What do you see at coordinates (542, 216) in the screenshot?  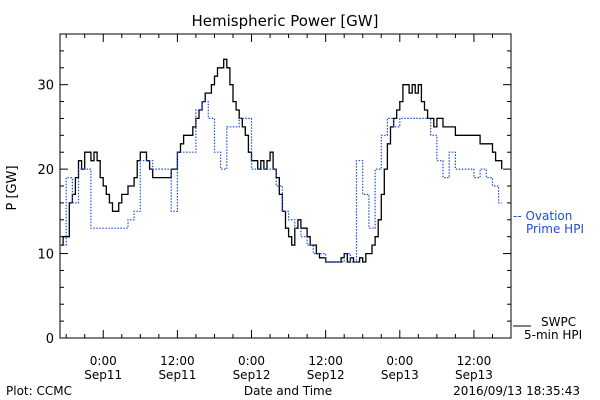 I see `legend-ovation-label-line1: -- Ovation` at bounding box center [542, 216].